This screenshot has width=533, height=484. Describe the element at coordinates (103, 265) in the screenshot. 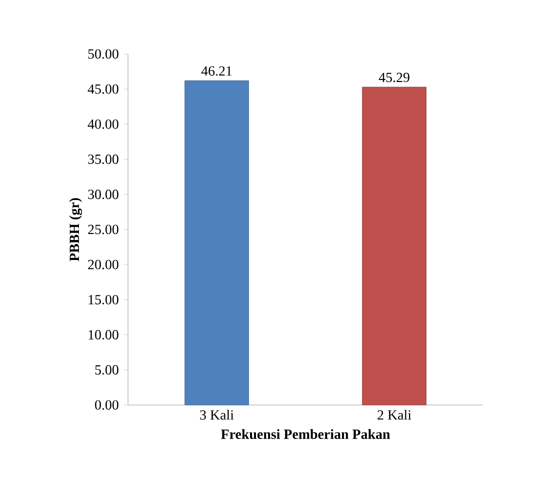

I see `y-tick-label: 20.00` at that location.